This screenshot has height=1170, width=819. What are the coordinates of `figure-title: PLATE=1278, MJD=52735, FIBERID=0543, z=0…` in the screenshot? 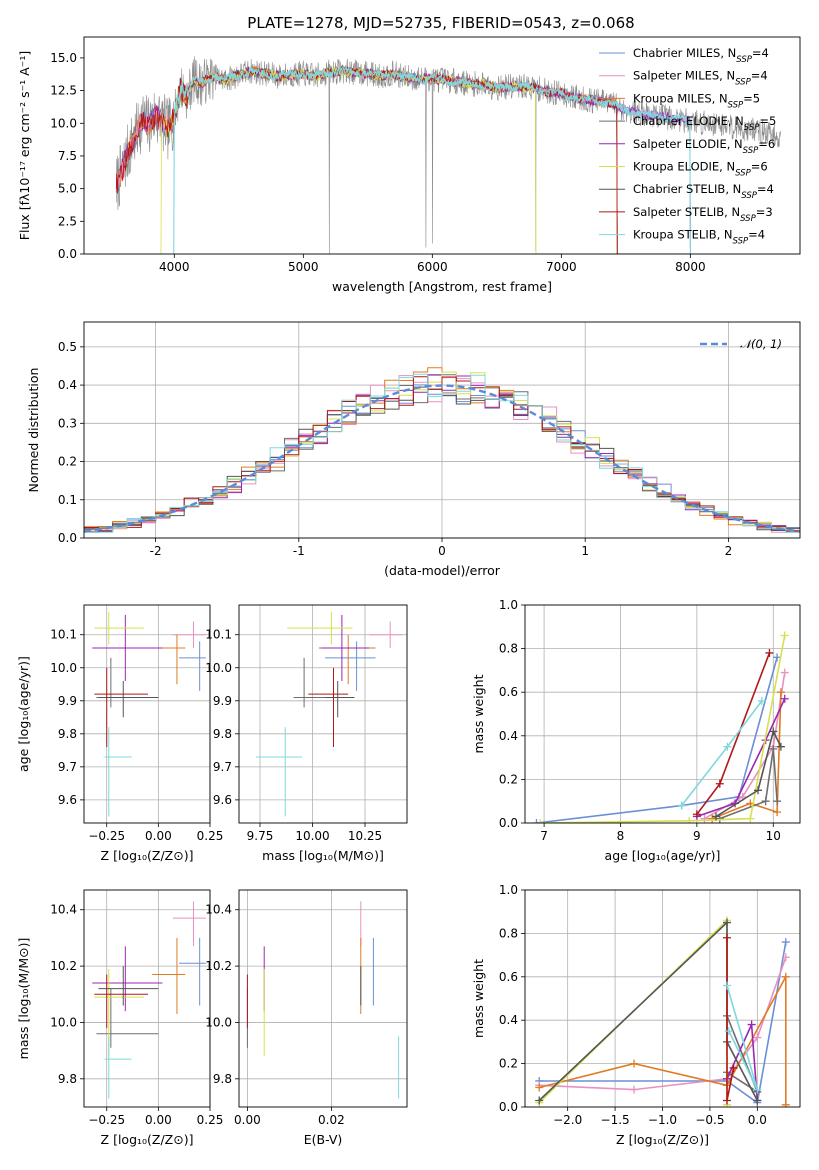 It's located at (440, 23).